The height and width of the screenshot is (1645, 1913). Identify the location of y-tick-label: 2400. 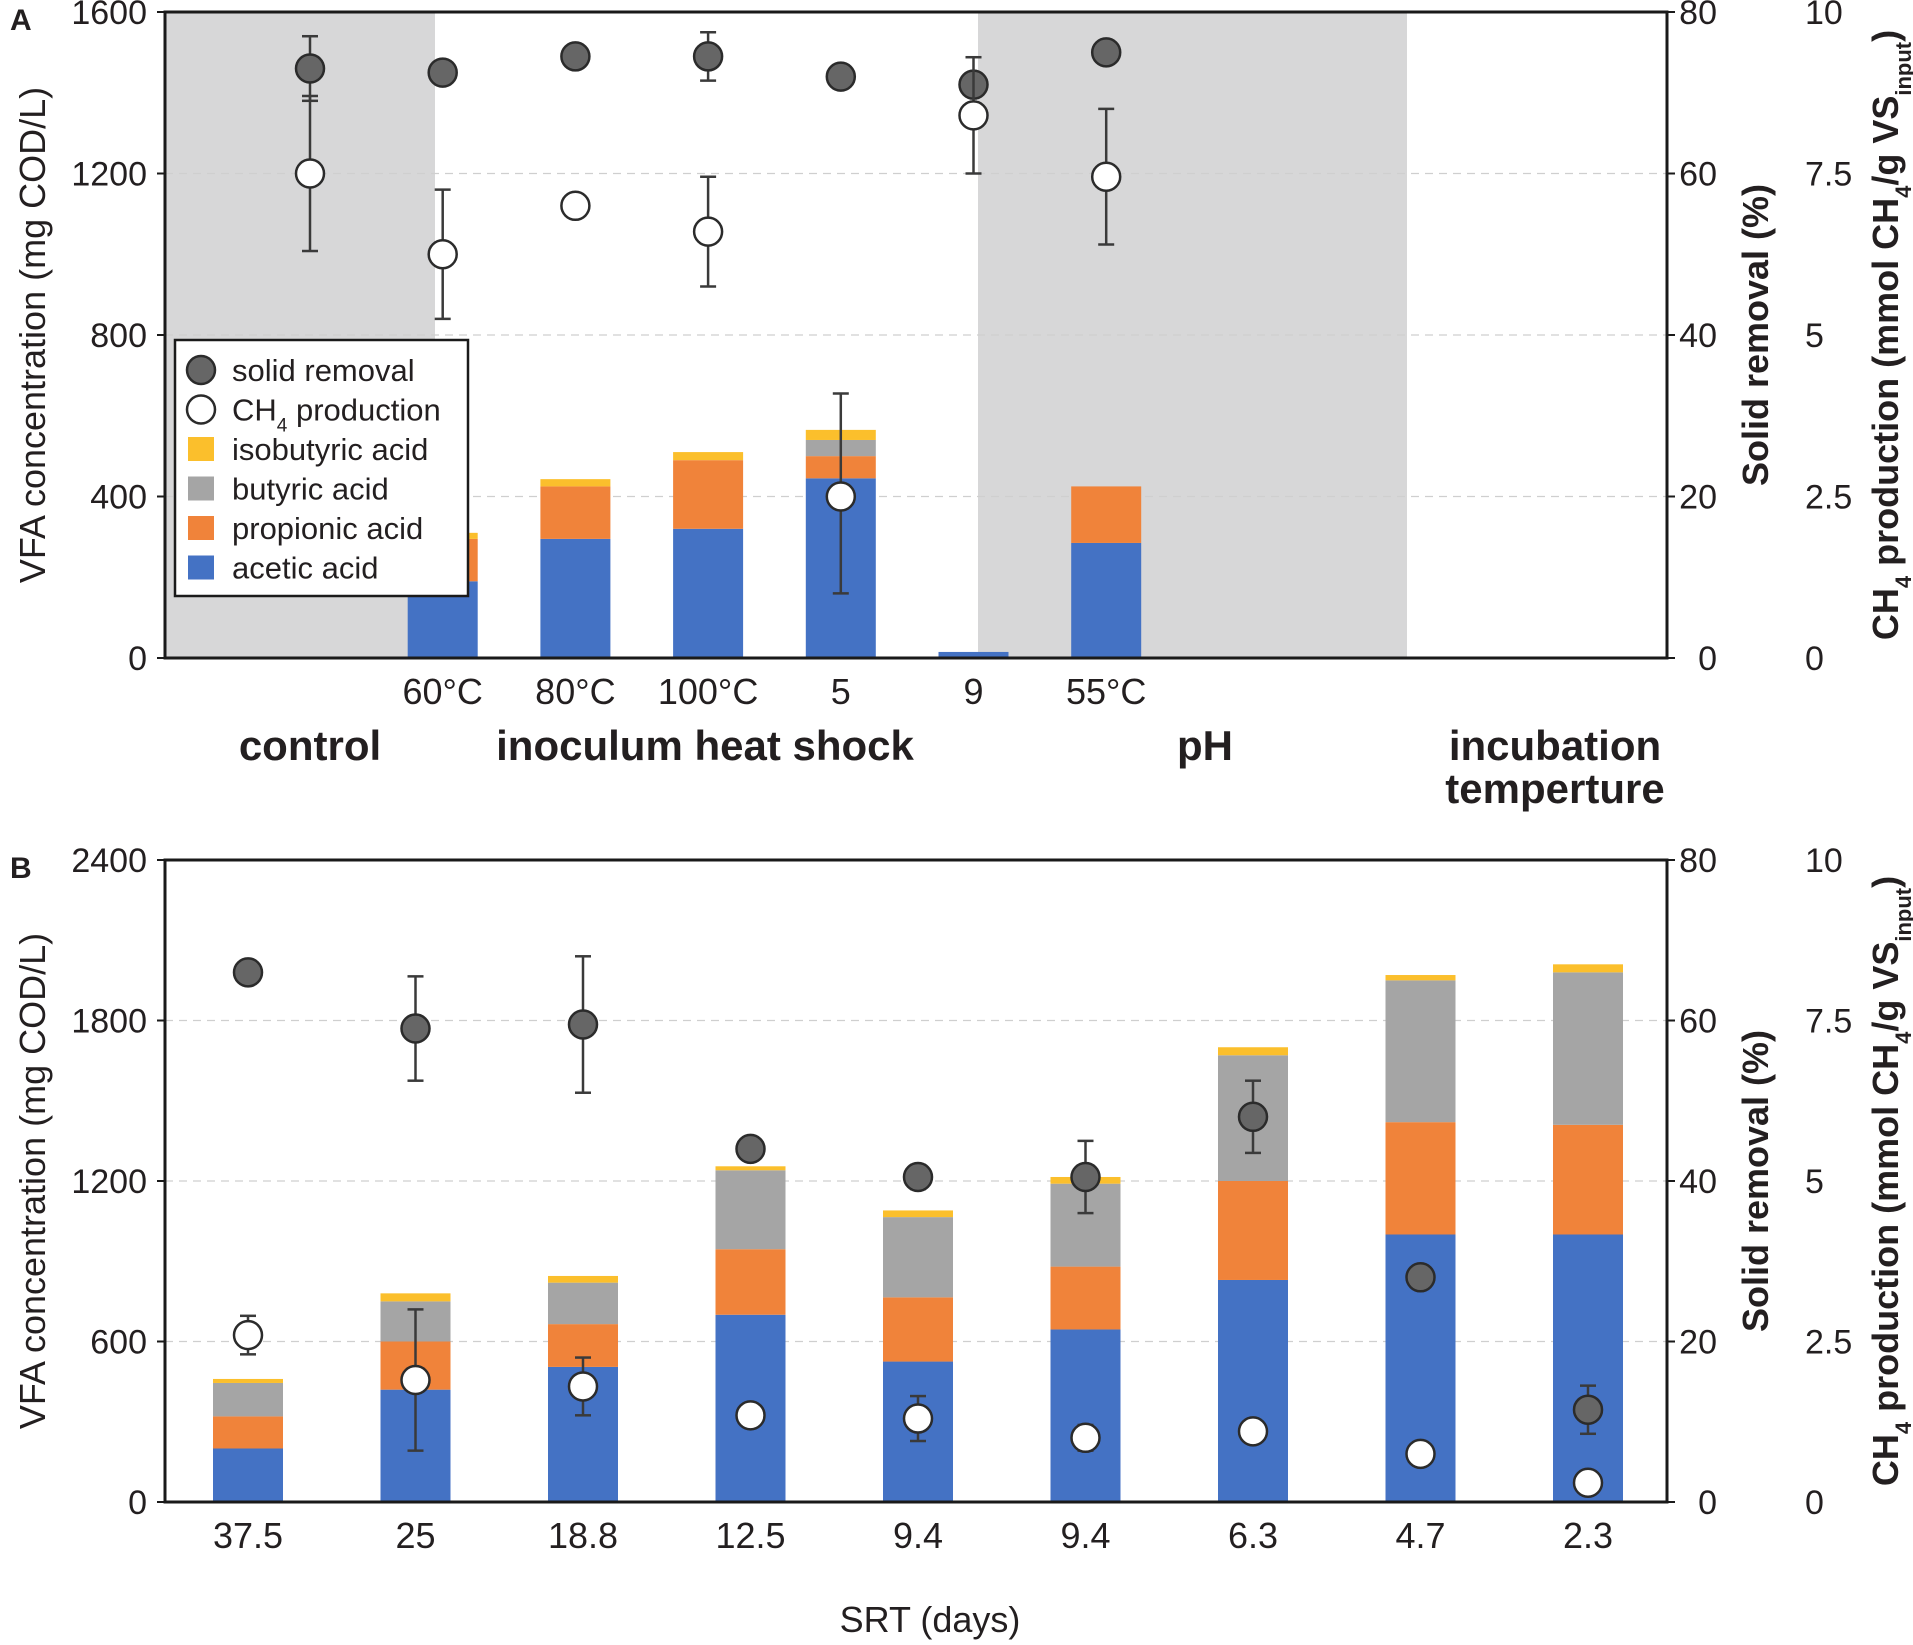
(109, 861).